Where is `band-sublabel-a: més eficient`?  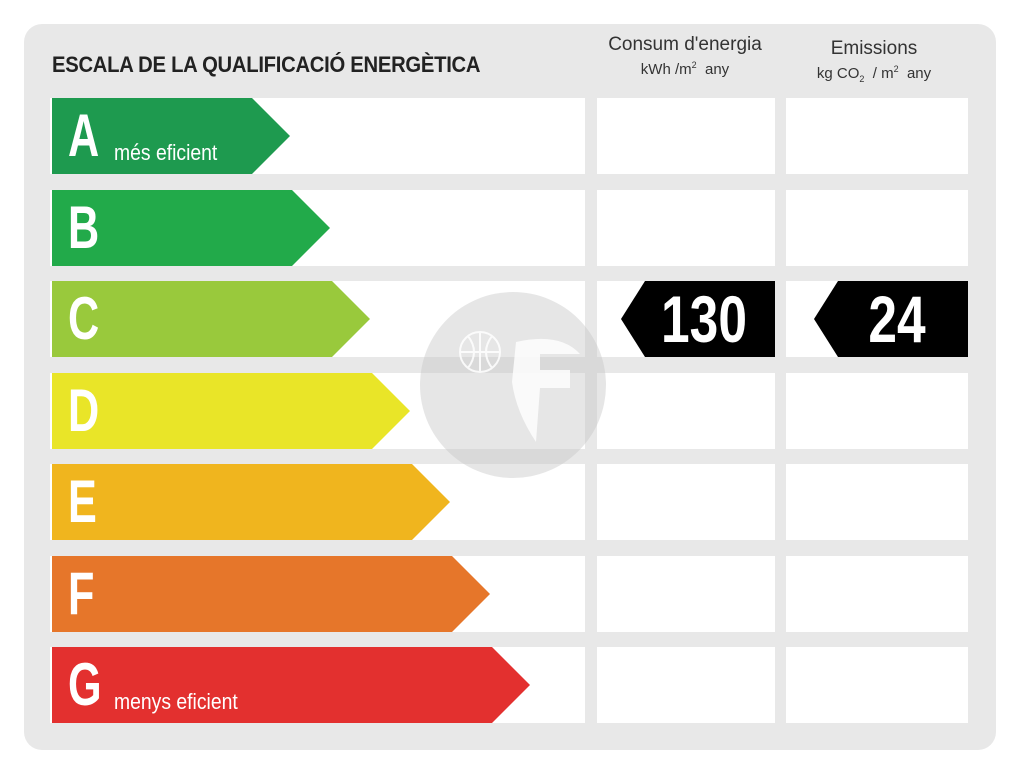
band-sublabel-a: més eficient is located at coordinates (166, 152).